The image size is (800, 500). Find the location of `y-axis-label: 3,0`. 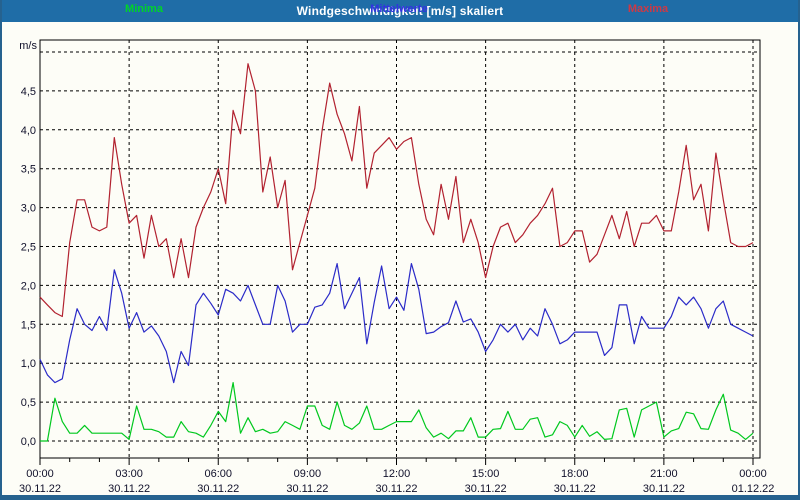

y-axis-label: 3,0 is located at coordinates (28, 209).